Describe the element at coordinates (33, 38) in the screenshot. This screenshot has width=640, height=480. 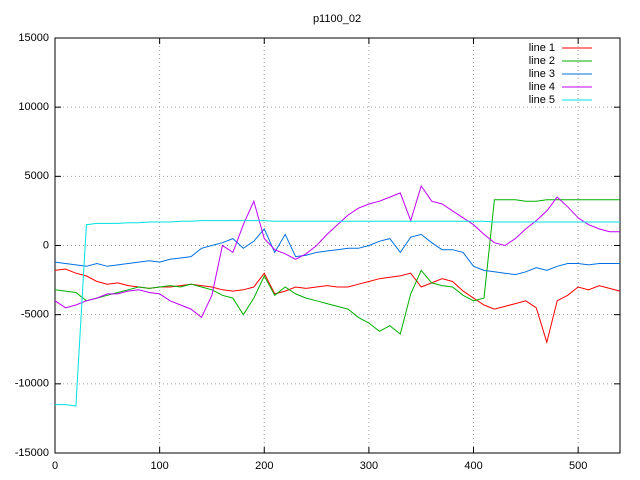
I see `y-tick-label: 15000` at that location.